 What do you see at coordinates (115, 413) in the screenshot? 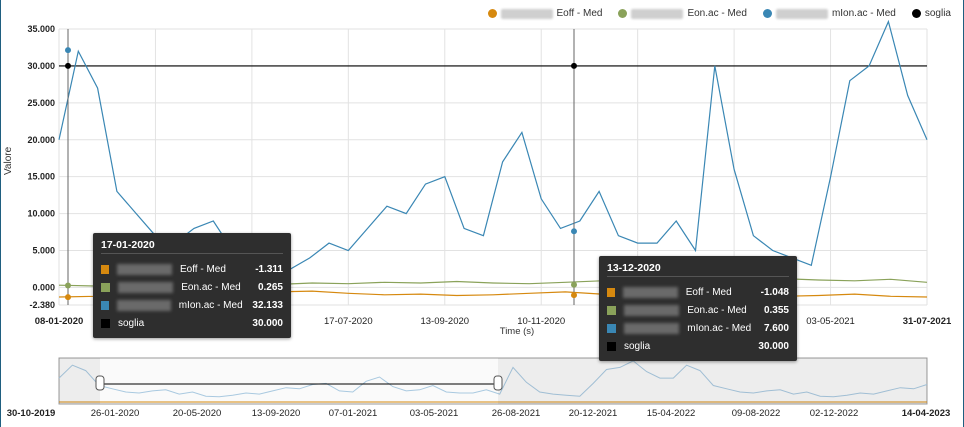
I see `navigator-tick-label: 26-01-2020` at bounding box center [115, 413].